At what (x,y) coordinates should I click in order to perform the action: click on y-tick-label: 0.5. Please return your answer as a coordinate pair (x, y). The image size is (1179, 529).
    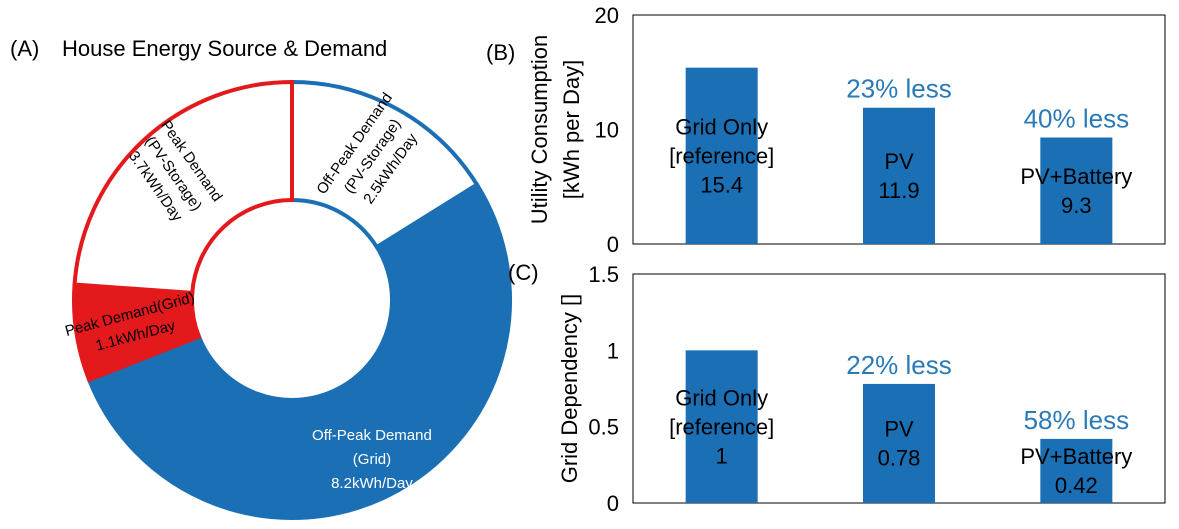
    Looking at the image, I should click on (603, 427).